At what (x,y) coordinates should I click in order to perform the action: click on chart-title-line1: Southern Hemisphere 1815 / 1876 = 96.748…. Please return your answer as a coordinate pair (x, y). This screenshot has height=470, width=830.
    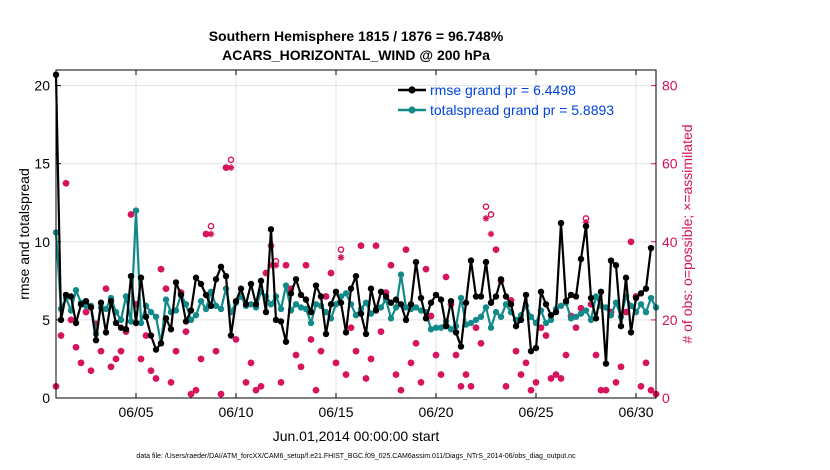
    Looking at the image, I should click on (356, 36).